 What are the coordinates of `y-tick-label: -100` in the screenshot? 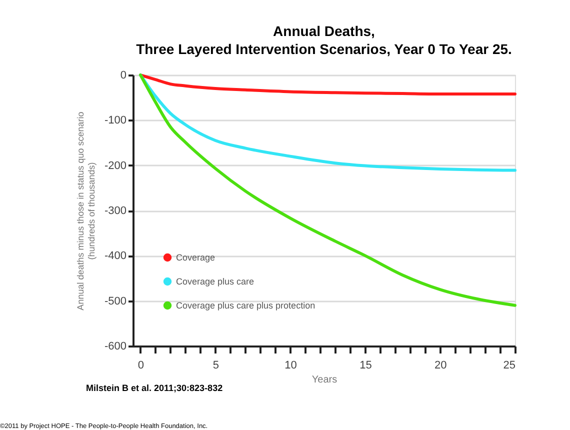 It's located at (115, 120).